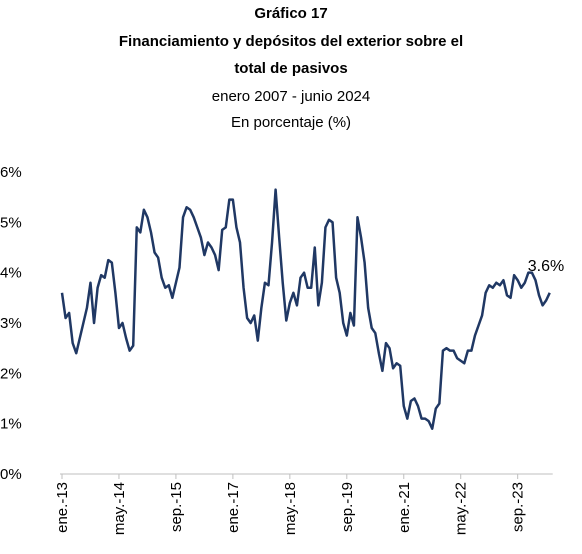 The width and height of the screenshot is (582, 554). Describe the element at coordinates (11, 172) in the screenshot. I see `y-tick-label: 6%` at that location.